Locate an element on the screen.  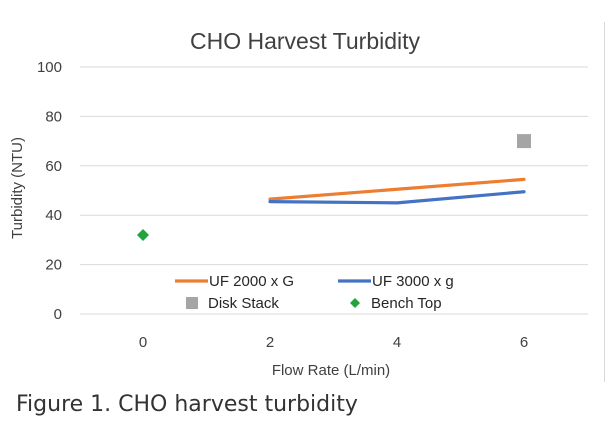
data-point-disk-stack is located at coordinates (524, 141).